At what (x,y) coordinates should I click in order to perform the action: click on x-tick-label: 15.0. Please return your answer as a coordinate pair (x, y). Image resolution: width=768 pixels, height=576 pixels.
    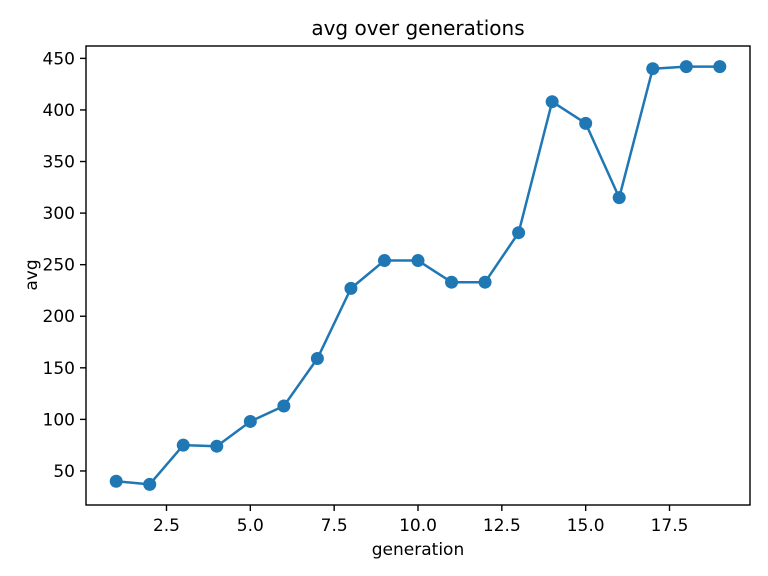
    Looking at the image, I should click on (586, 526).